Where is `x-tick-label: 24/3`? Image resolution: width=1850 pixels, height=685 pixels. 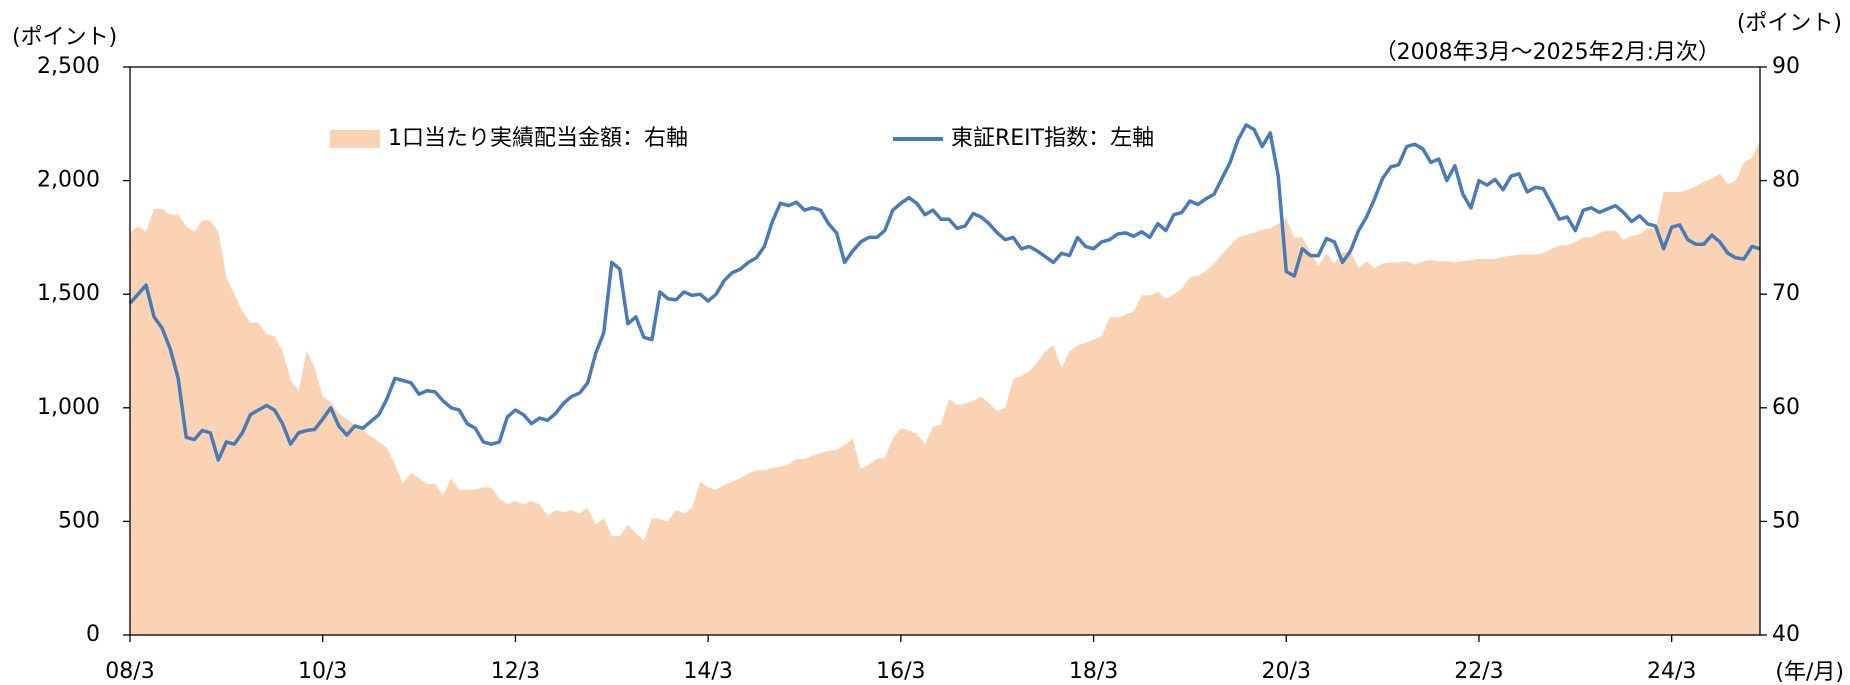 x-tick-label: 24/3 is located at coordinates (1671, 671).